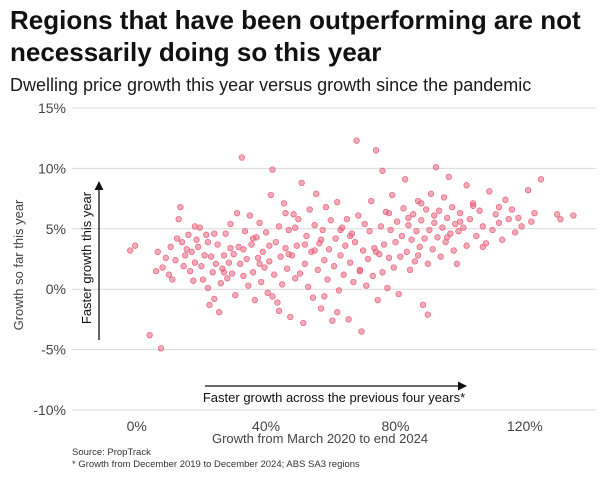 The width and height of the screenshot is (606, 480). I want to click on y-tick-label: -10%, so click(49, 410).